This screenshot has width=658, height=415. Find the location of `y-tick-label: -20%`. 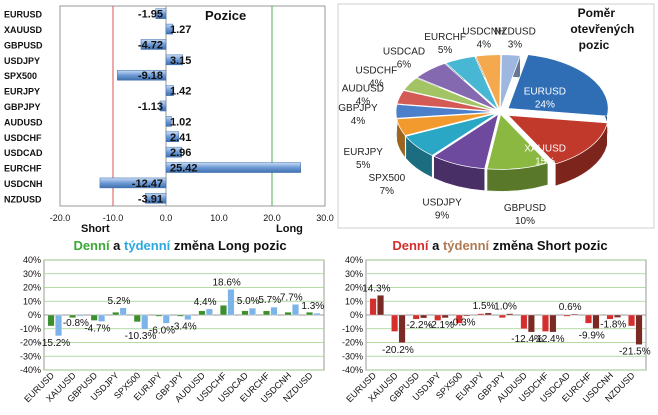

y-tick-label: -20% is located at coordinates (30, 343).